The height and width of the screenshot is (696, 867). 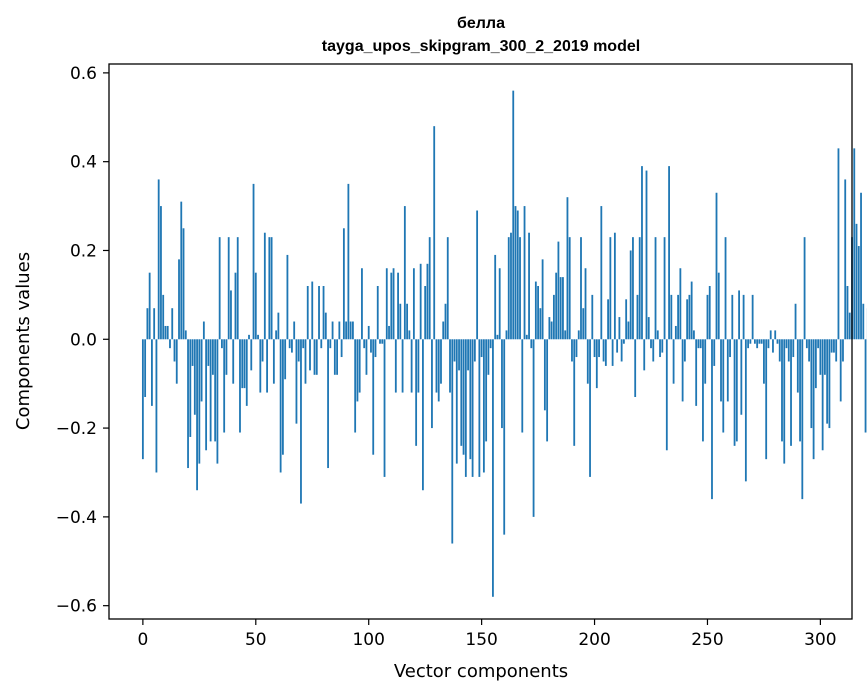 What do you see at coordinates (23, 341) in the screenshot?
I see `y-axis-label: Components values` at bounding box center [23, 341].